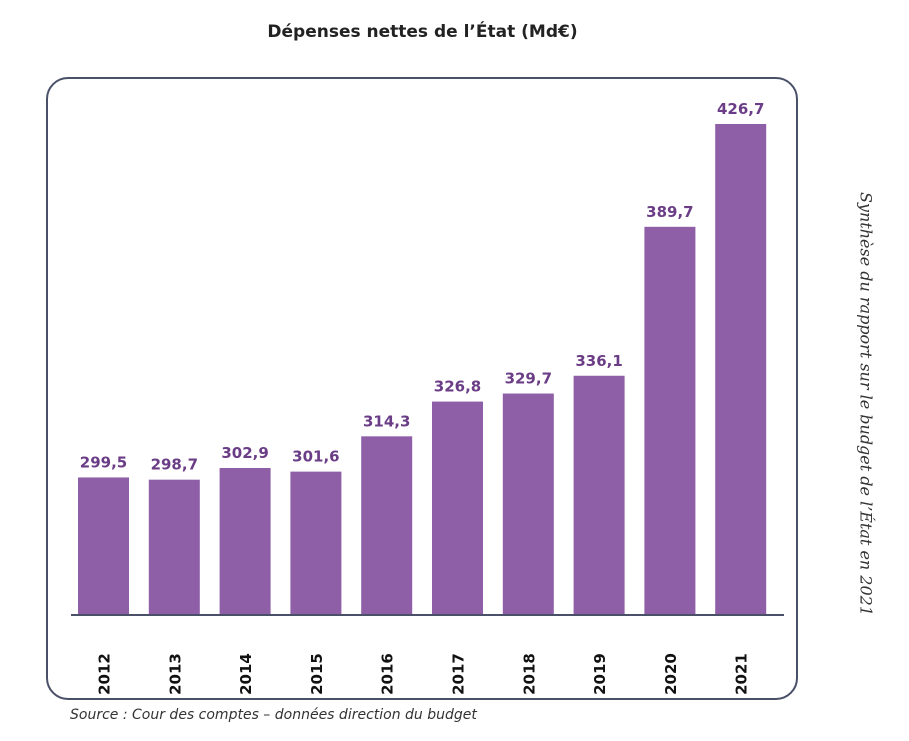 This screenshot has height=741, width=909. I want to click on value-label: 329,7, so click(528, 379).